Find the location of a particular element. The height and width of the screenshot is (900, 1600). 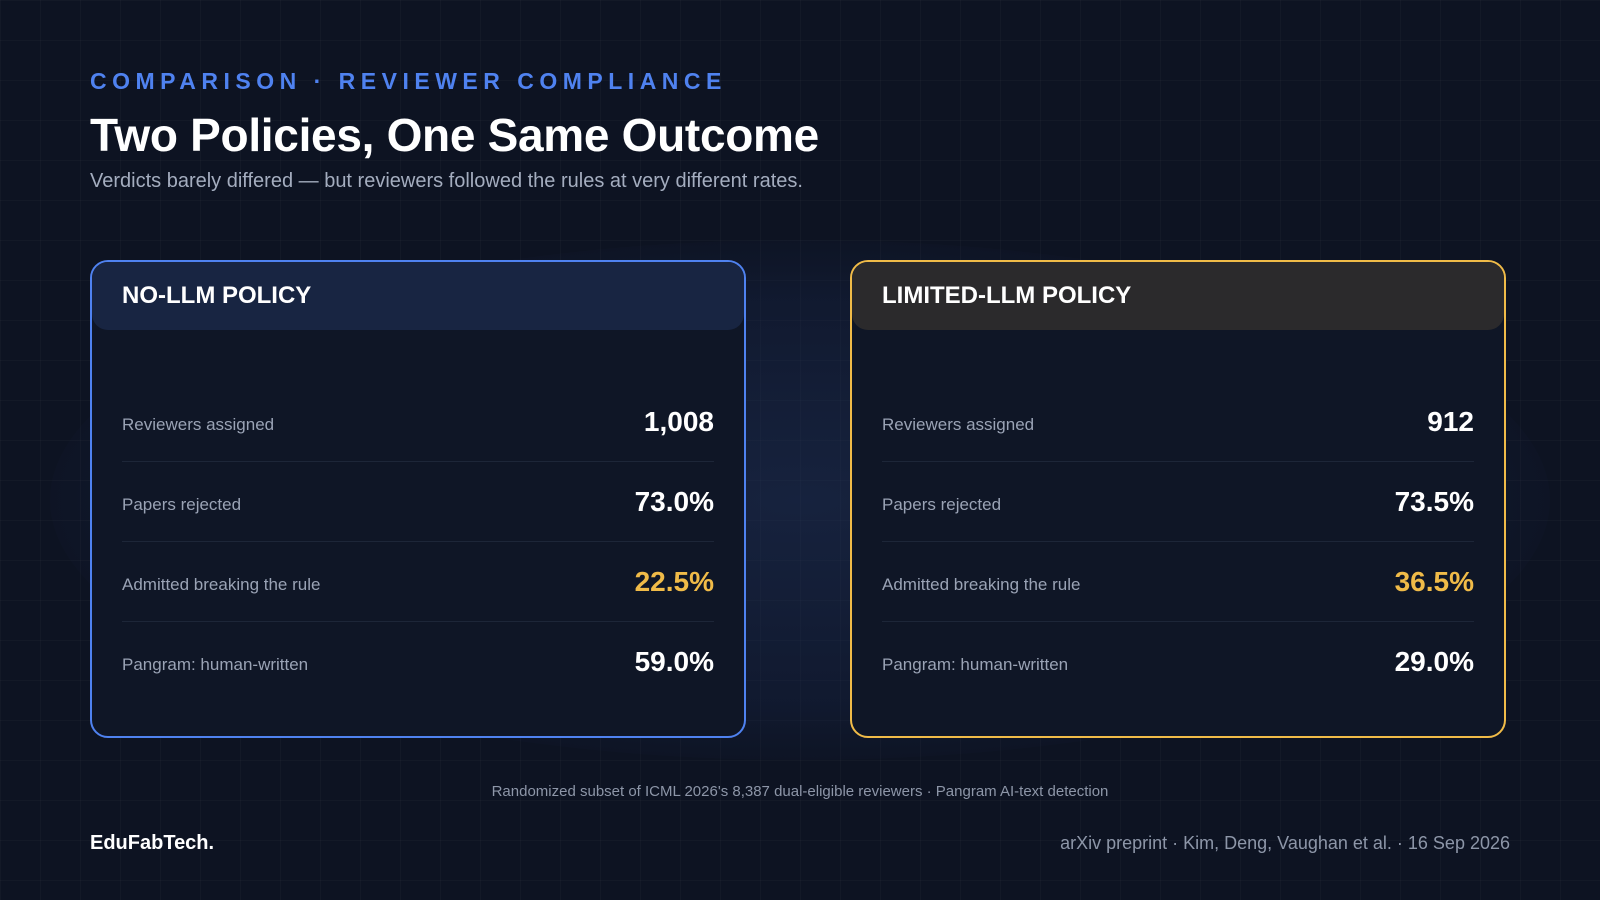

metric-row-pangram-human-written: Pangram: human-written 59.0% is located at coordinates (418, 662).